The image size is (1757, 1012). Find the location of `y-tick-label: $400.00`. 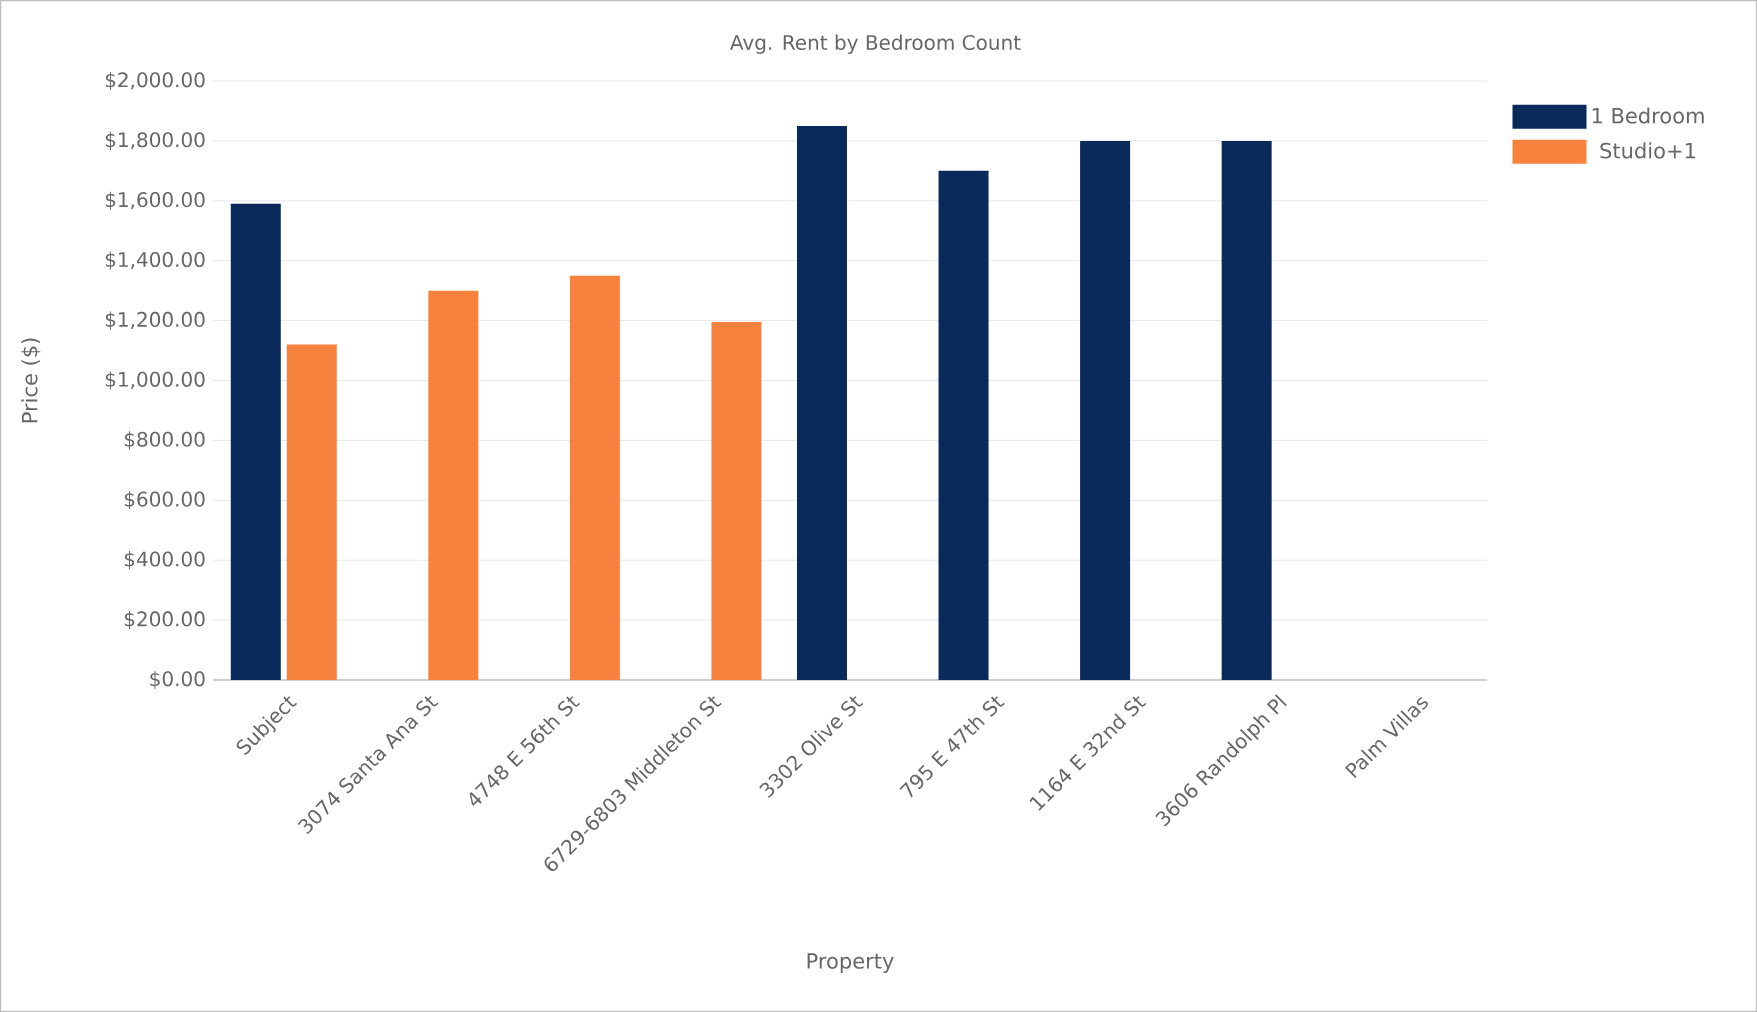

y-tick-label: $400.00 is located at coordinates (164, 560).